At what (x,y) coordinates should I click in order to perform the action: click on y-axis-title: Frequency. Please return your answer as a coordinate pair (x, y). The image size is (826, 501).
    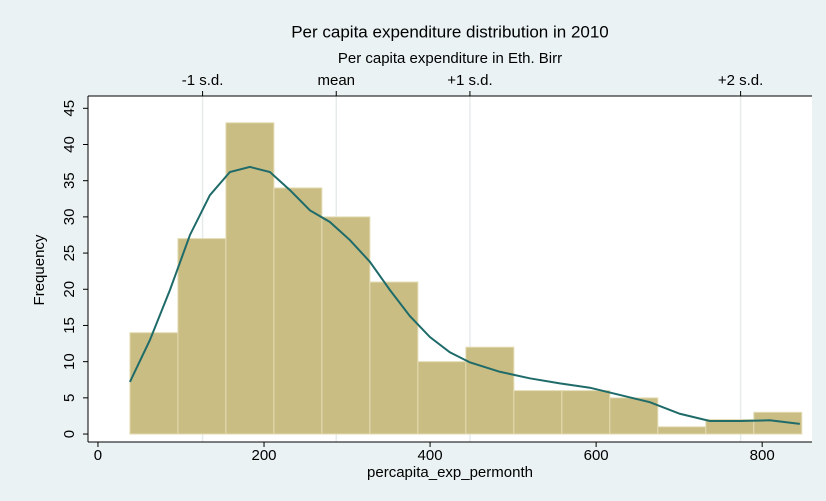
    Looking at the image, I should click on (39, 269).